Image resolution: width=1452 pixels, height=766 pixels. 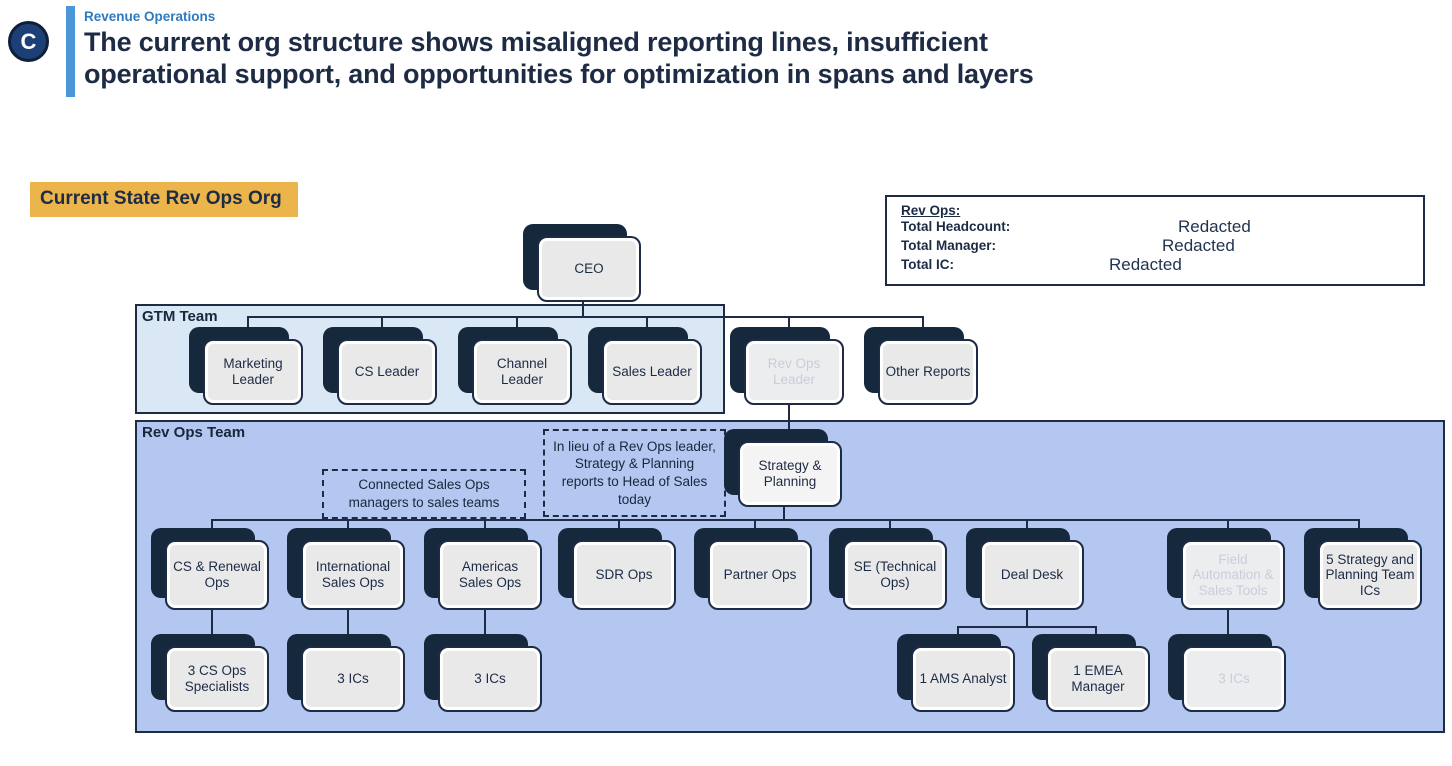 What do you see at coordinates (1370, 575) in the screenshot?
I see `node-card: 5 Strategy and Planning Team ICs` at bounding box center [1370, 575].